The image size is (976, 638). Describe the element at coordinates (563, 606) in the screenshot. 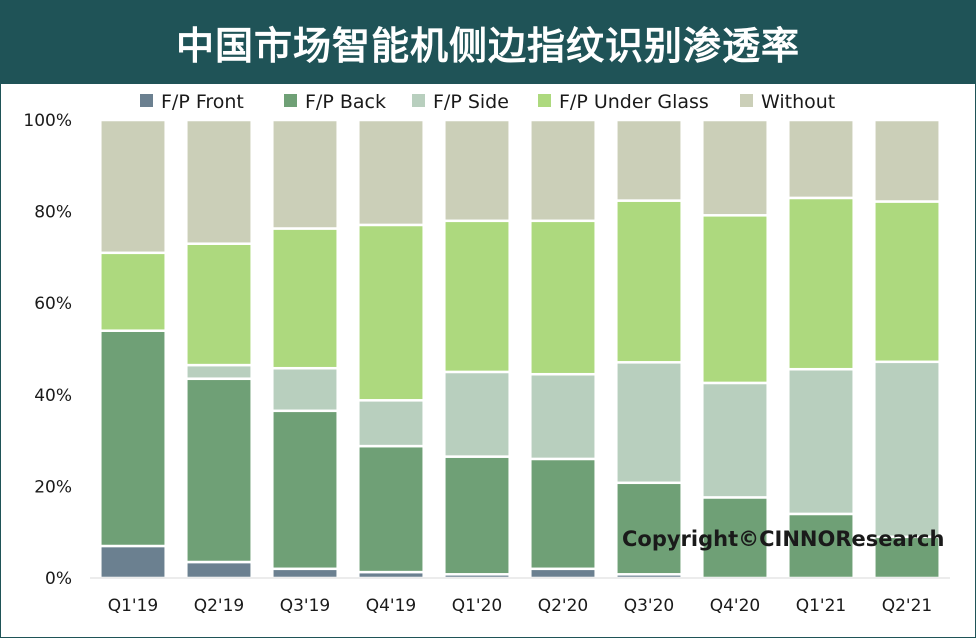

I see `x-tick-label: Q2'20` at that location.